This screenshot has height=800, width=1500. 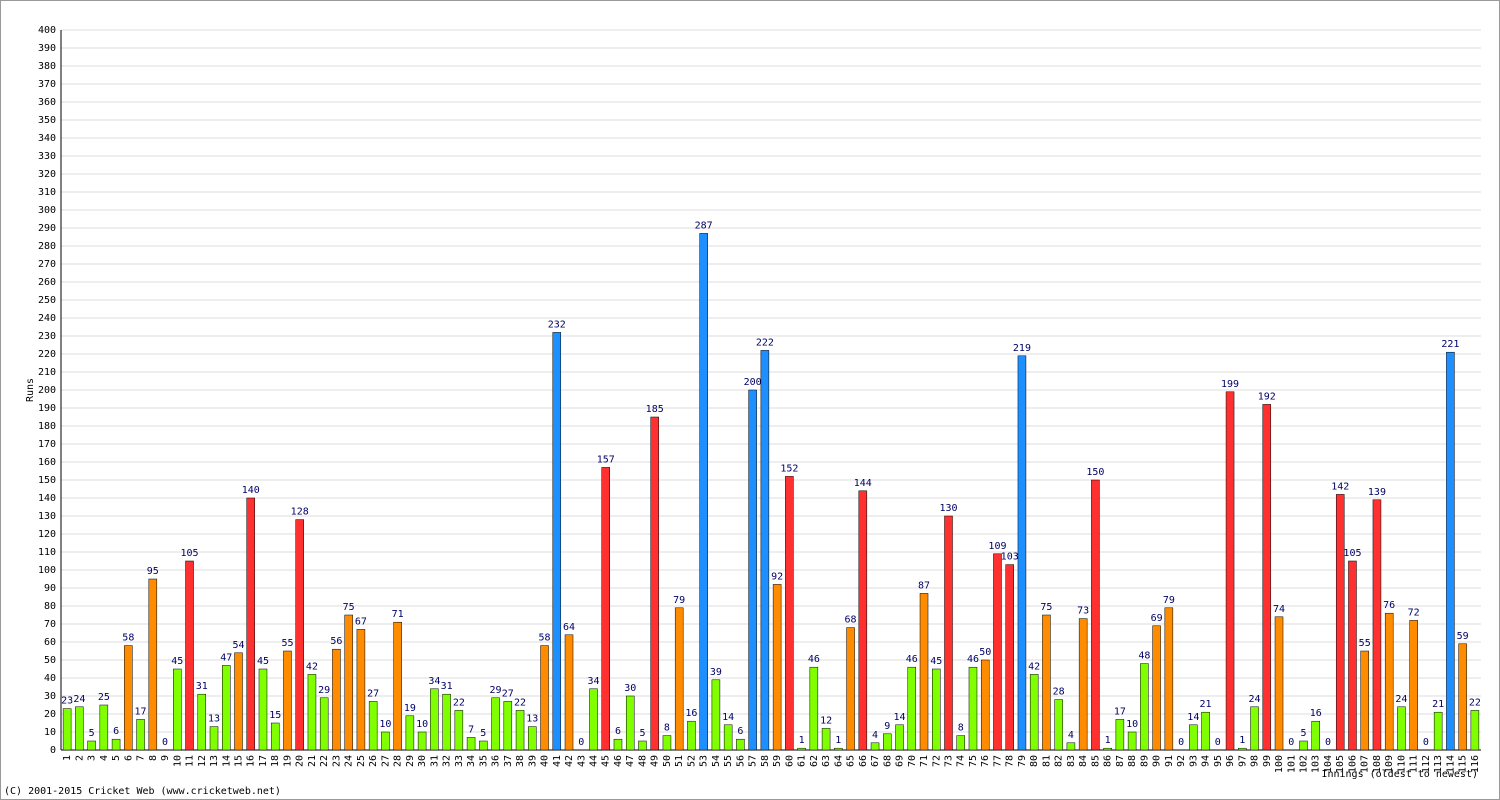 I want to click on x-tick-label: 70, so click(x=912, y=761).